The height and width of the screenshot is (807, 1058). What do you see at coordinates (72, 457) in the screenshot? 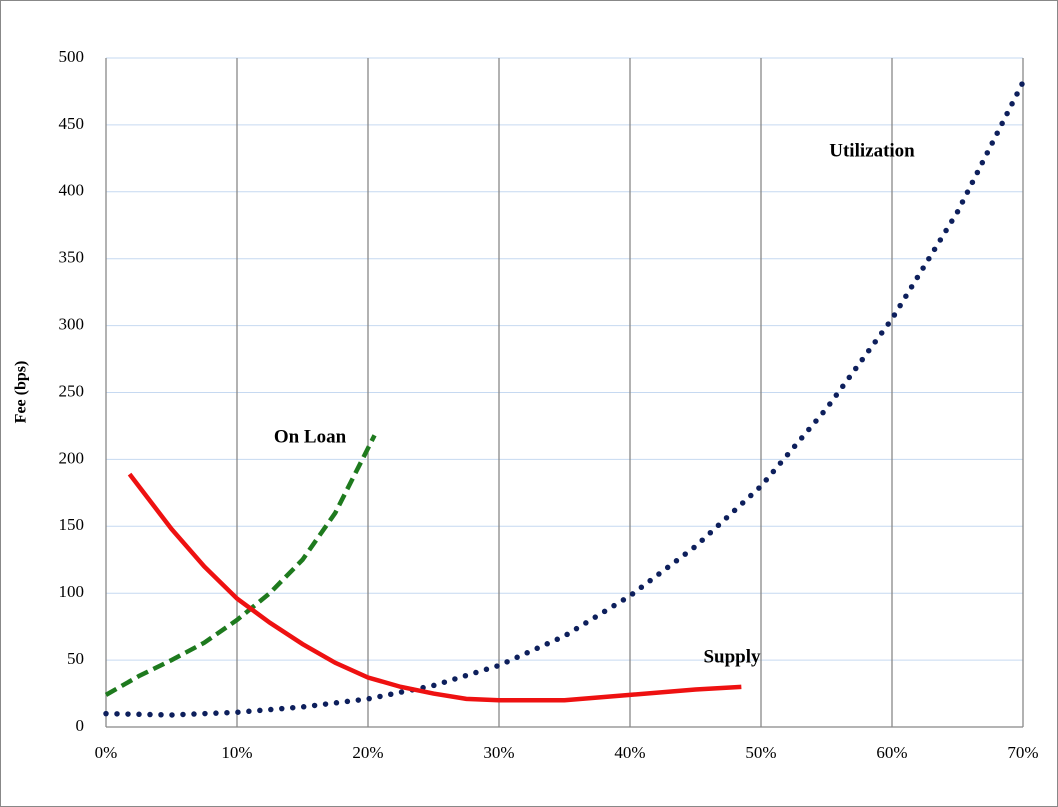
I see `y-tick-label: 200` at bounding box center [72, 457].